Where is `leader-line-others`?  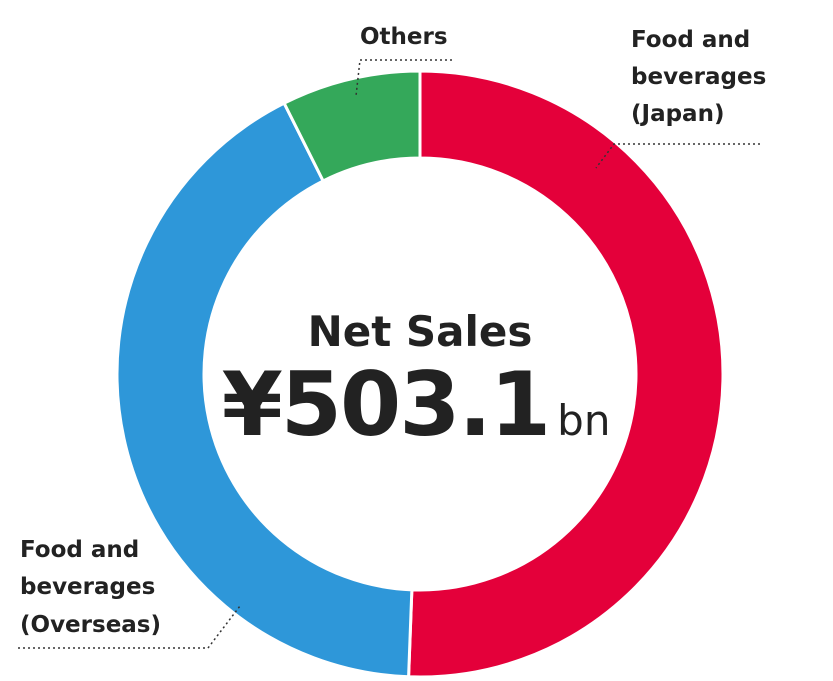
leader-line-others is located at coordinates (403, 78).